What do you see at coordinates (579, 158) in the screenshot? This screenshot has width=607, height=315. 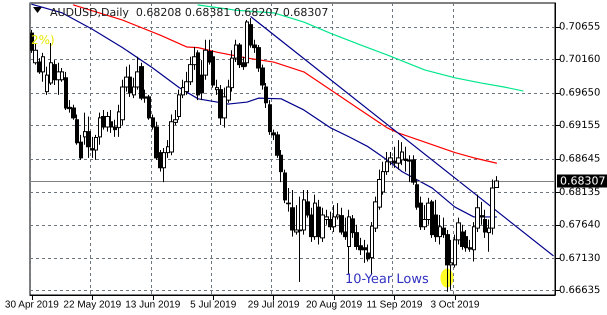 I see `y-tick-label: 0.68645` at bounding box center [579, 158].